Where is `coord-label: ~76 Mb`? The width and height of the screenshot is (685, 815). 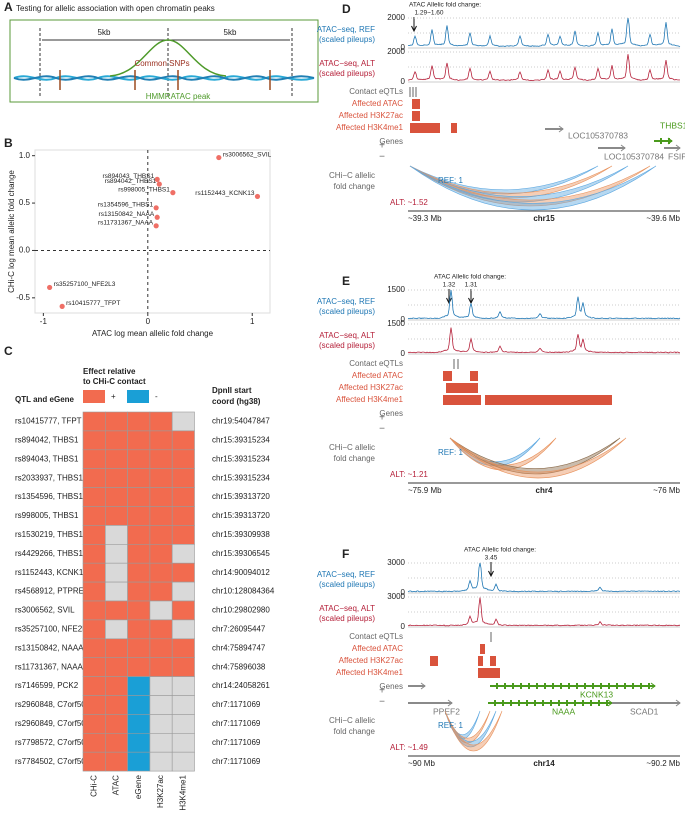 coord-label: ~76 Mb is located at coordinates (666, 490).